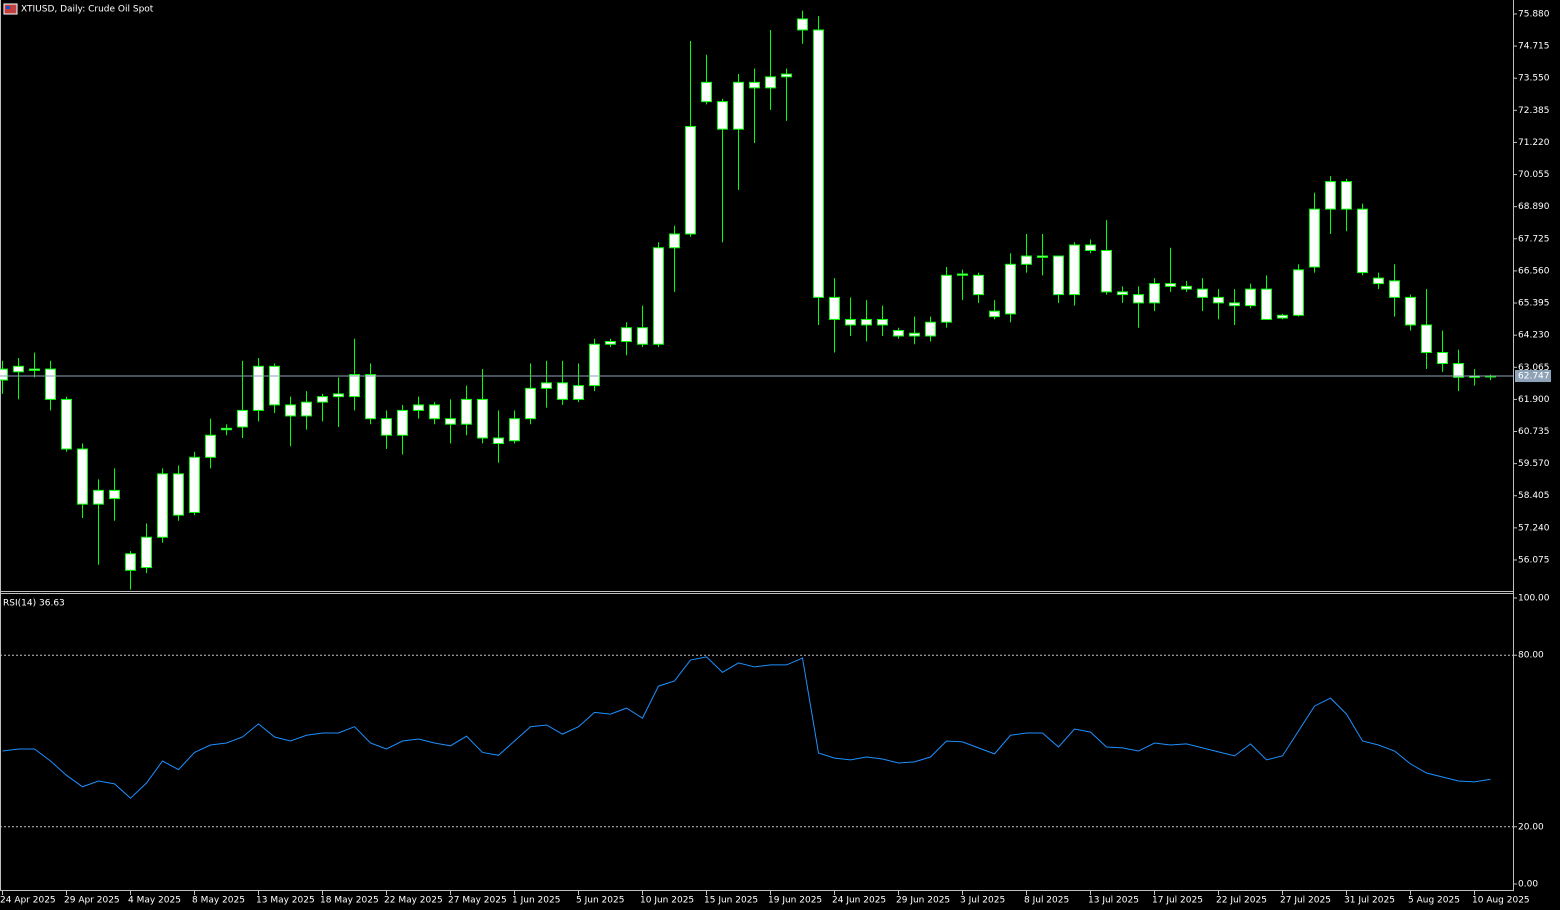 The width and height of the screenshot is (1560, 910). What do you see at coordinates (1534, 271) in the screenshot?
I see `y-tick-label: 66.560` at bounding box center [1534, 271].